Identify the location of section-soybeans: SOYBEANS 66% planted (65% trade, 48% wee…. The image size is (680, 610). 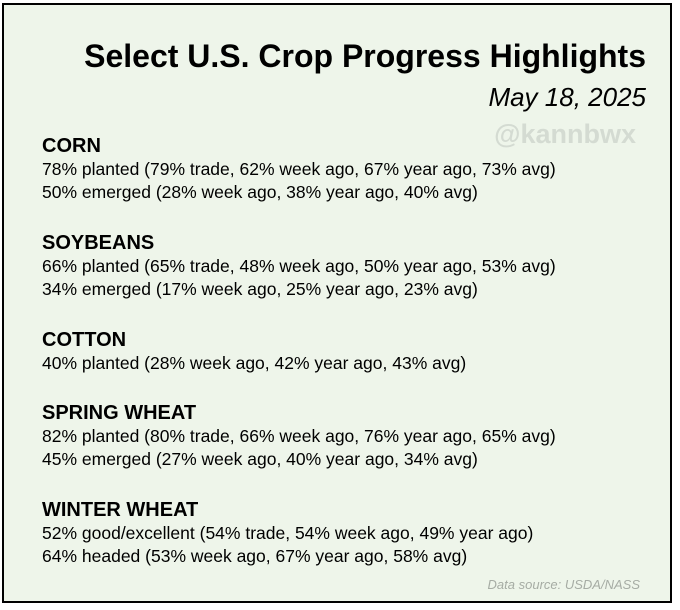
(299, 266).